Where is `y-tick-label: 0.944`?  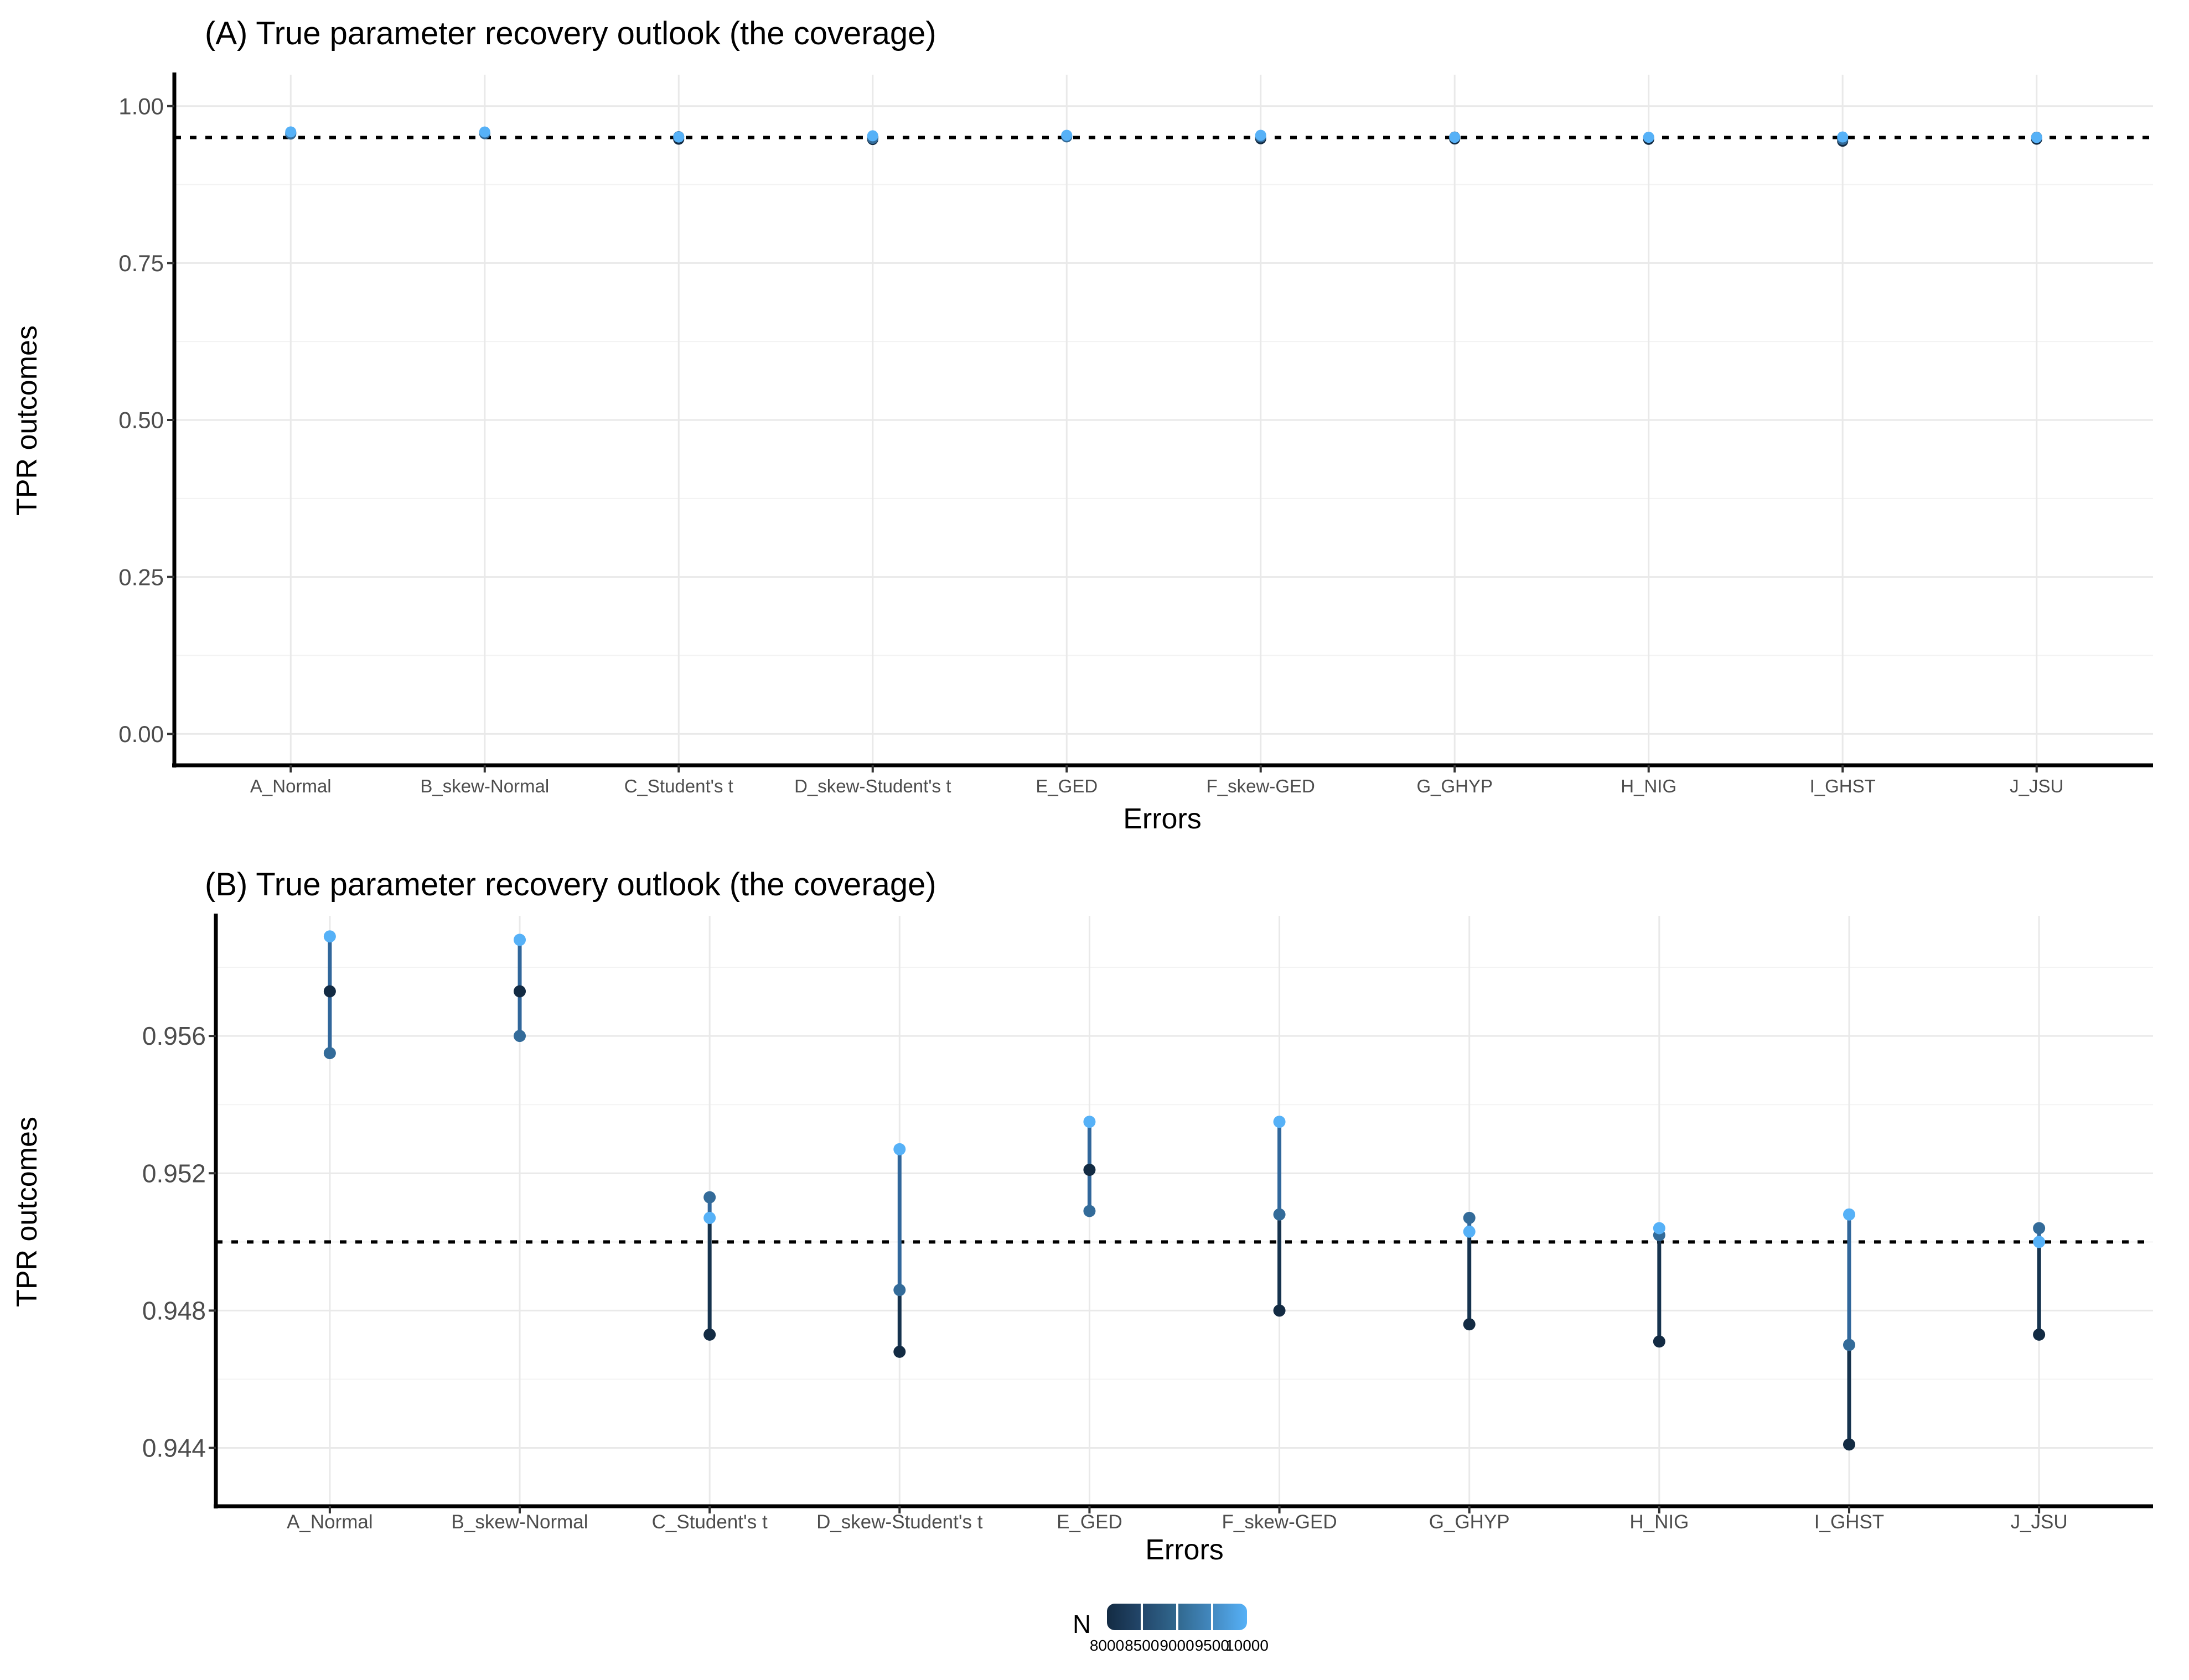 y-tick-label: 0.944 is located at coordinates (174, 1449).